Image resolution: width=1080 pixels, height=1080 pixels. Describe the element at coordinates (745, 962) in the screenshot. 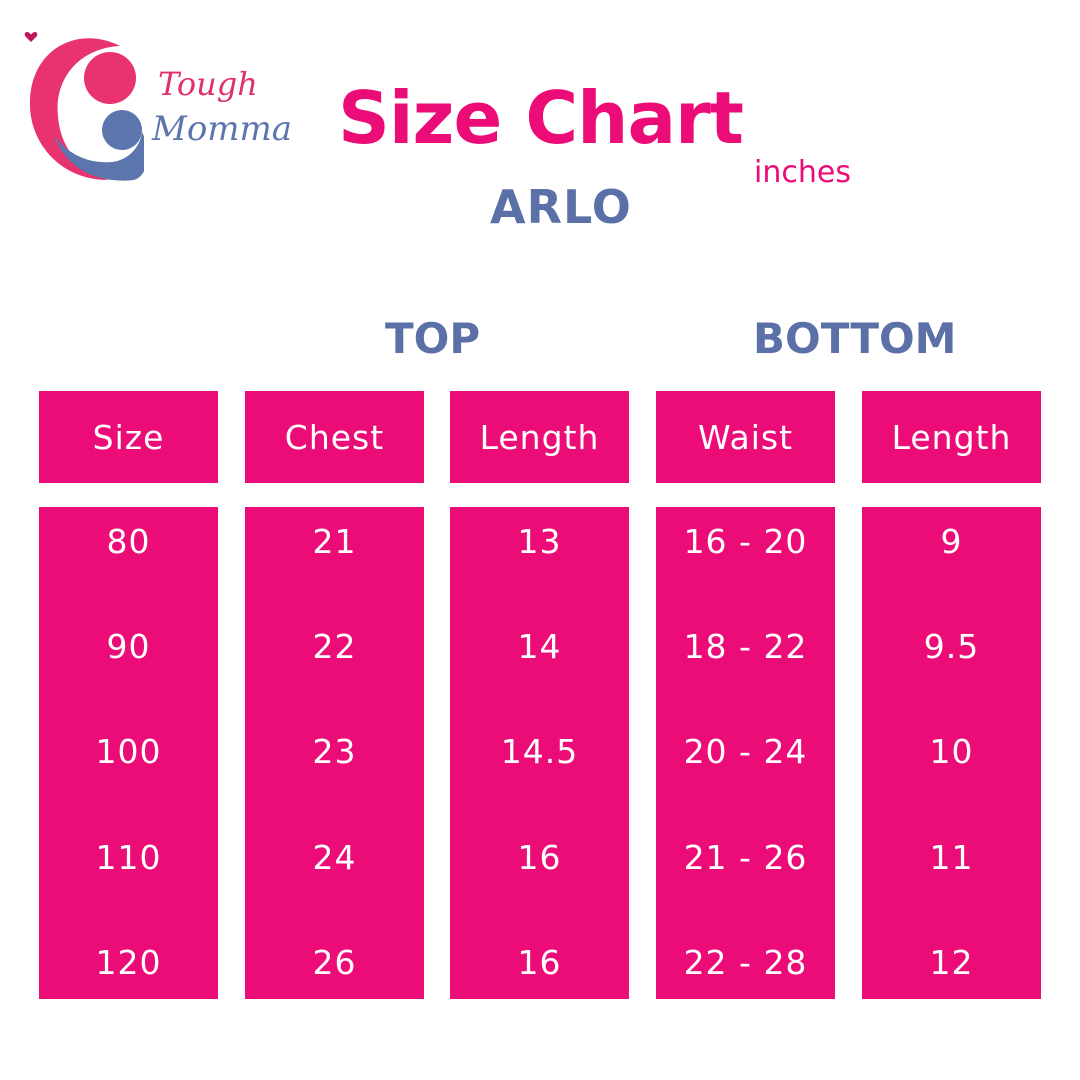

I see `table-cell: 22 - 28` at that location.